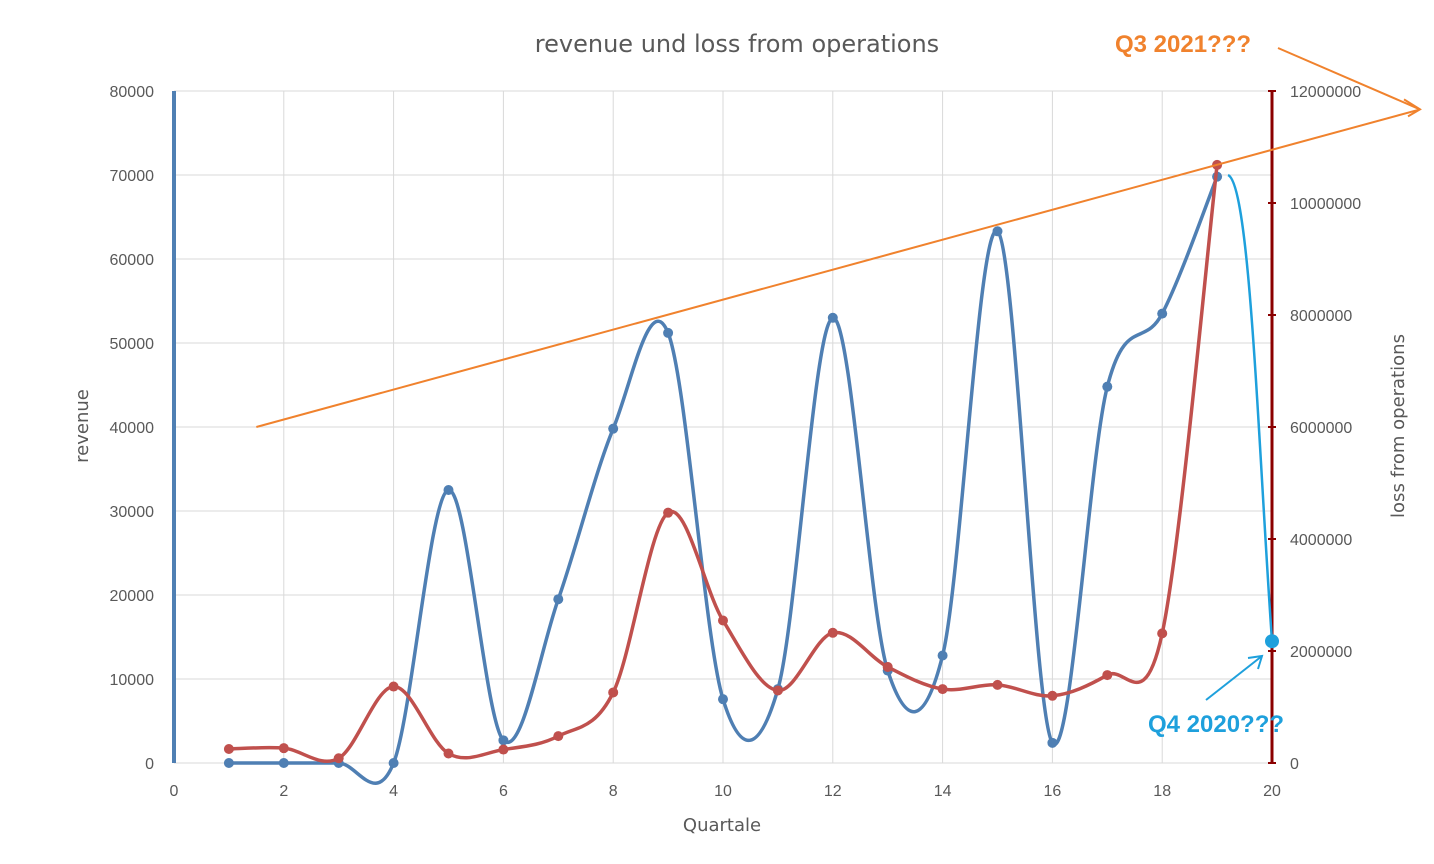 The height and width of the screenshot is (864, 1434). I want to click on y2-tick-label: 2000000, so click(1321, 652).